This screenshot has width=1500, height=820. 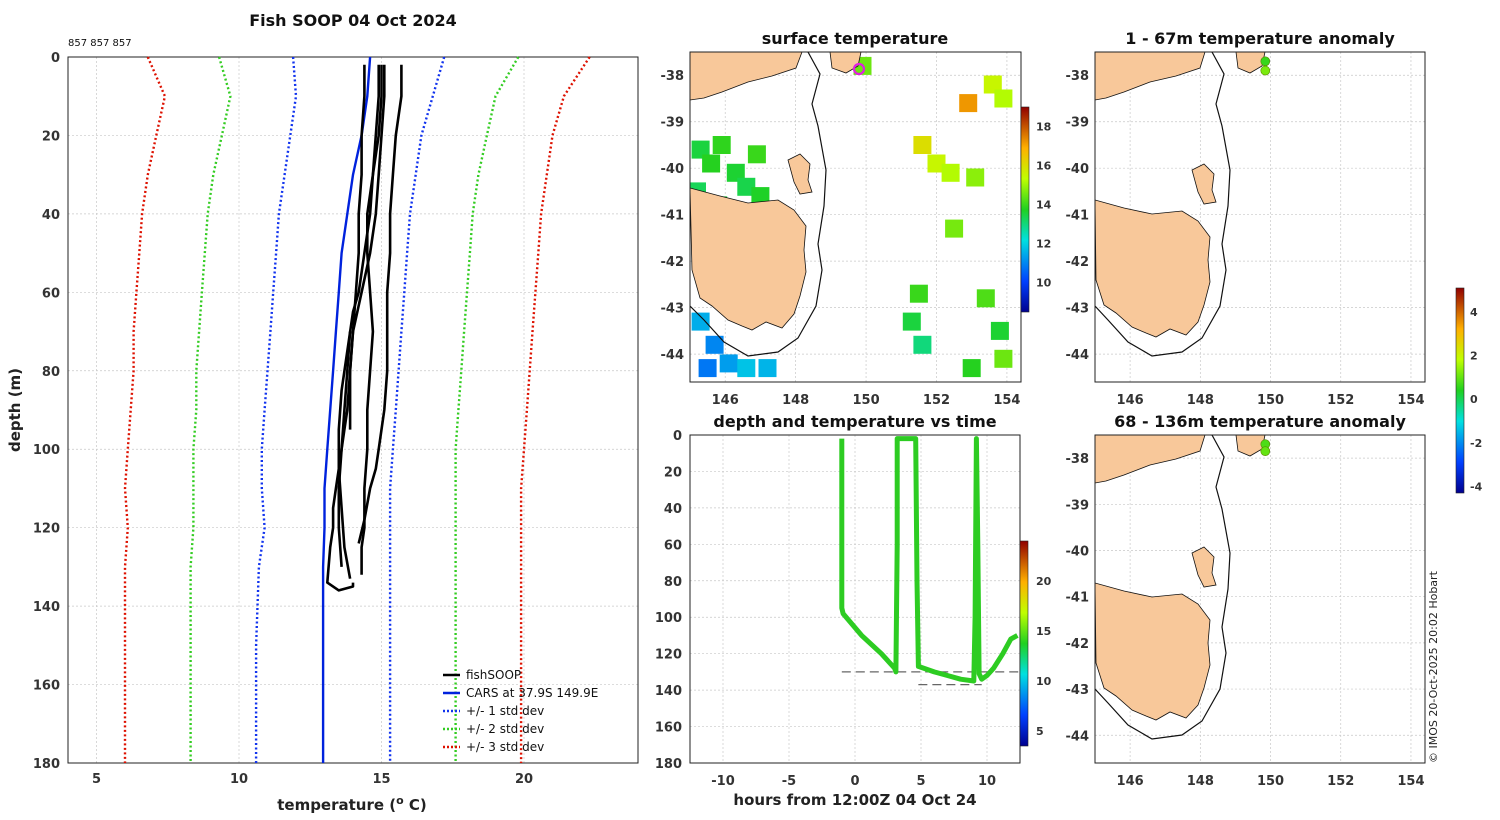 I want to click on sst-colorbar-tick: 10, so click(x=1044, y=283).